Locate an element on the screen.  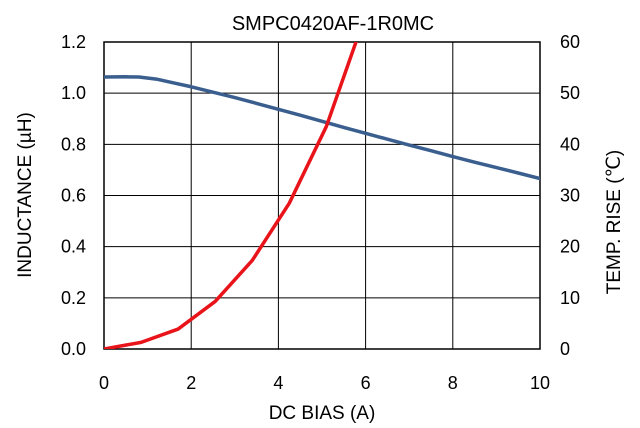
y-left-tick-label: 1.0 is located at coordinates (73, 93).